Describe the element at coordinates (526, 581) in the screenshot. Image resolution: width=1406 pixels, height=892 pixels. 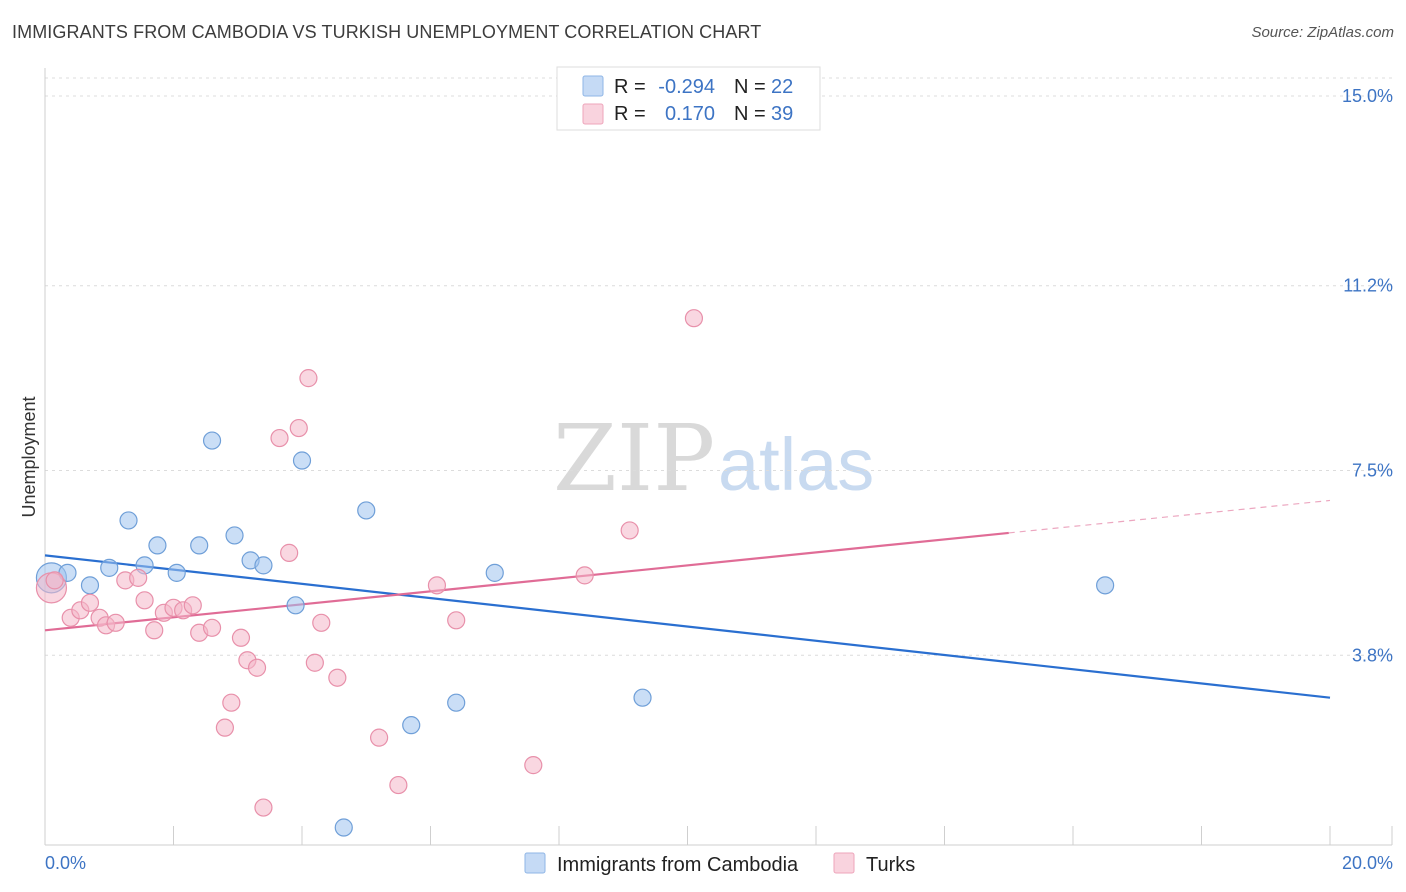
I see `trend-line-turks` at that location.